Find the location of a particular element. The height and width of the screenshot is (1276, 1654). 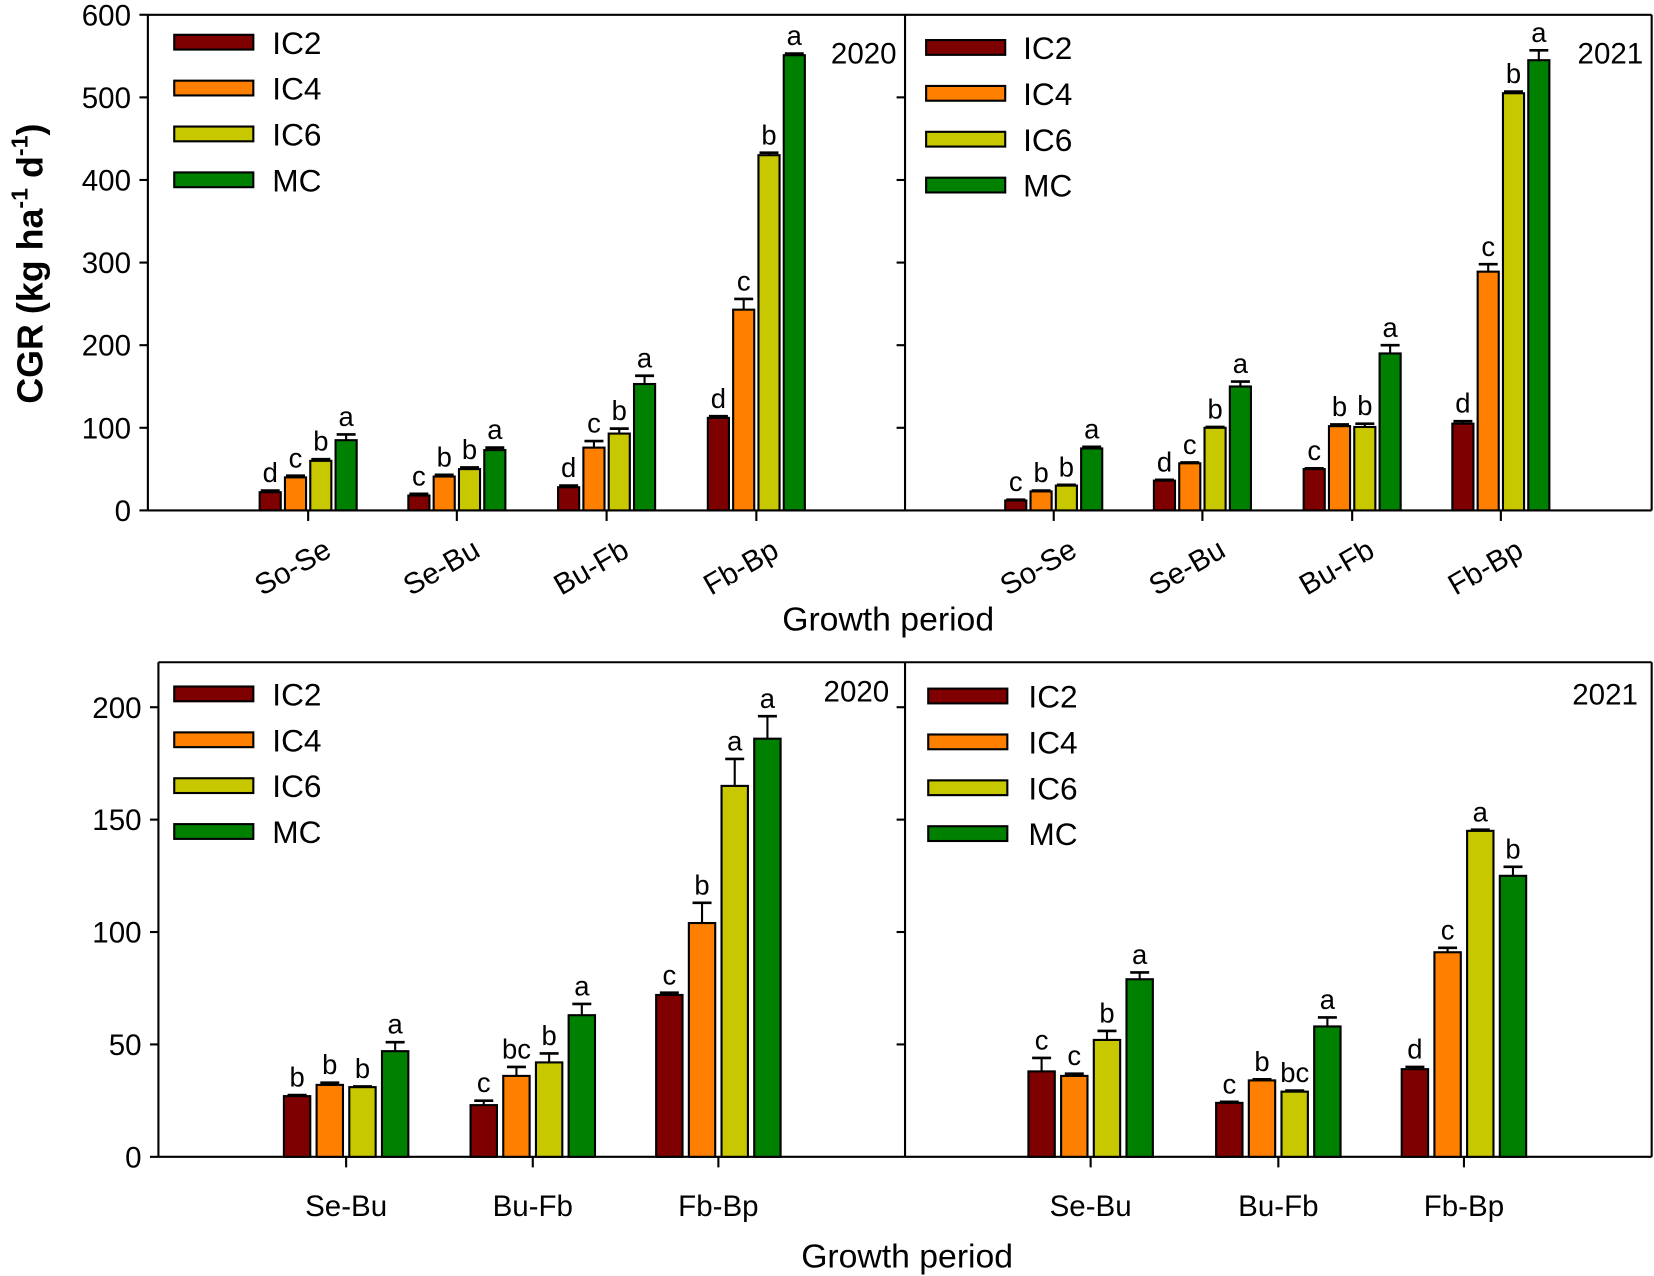

y-tick-label: 150 is located at coordinates (116, 820).